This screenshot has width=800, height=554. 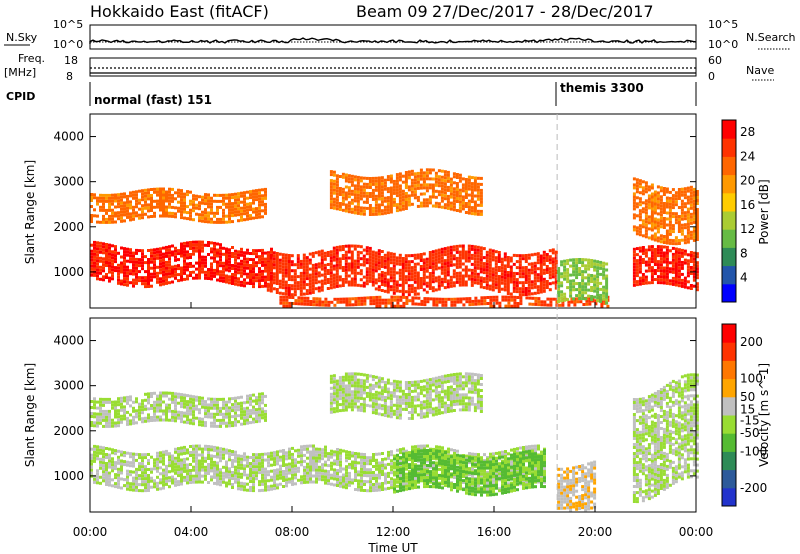 I want to click on beam-label: Beam 09, so click(x=392, y=11).